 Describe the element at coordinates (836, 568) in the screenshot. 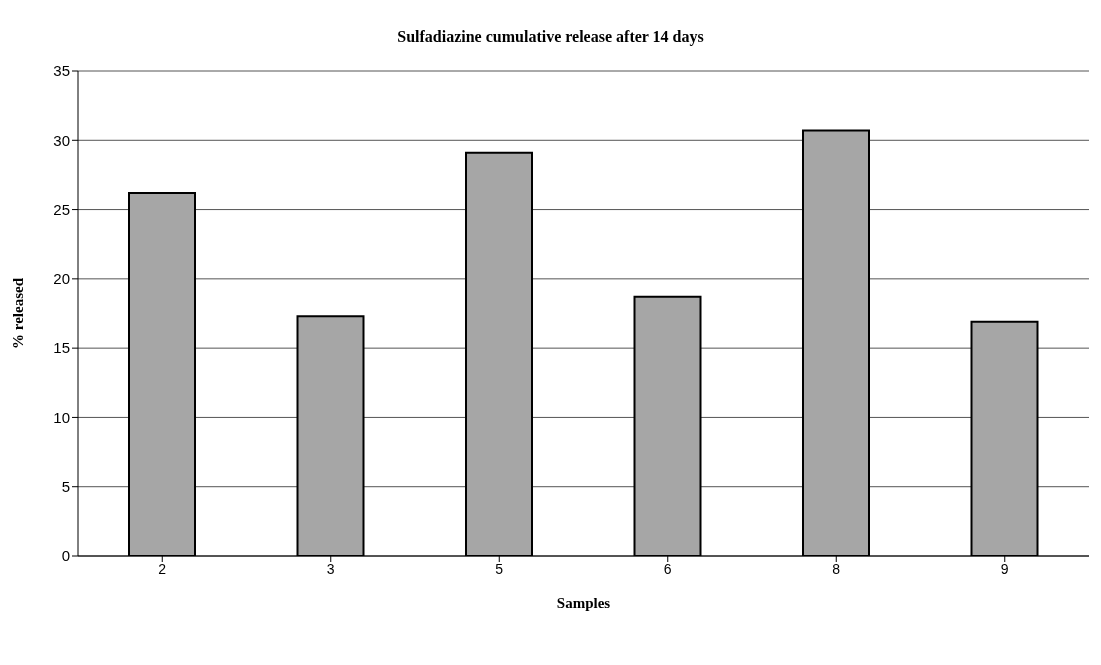

I see `x-tick-label: 8` at that location.